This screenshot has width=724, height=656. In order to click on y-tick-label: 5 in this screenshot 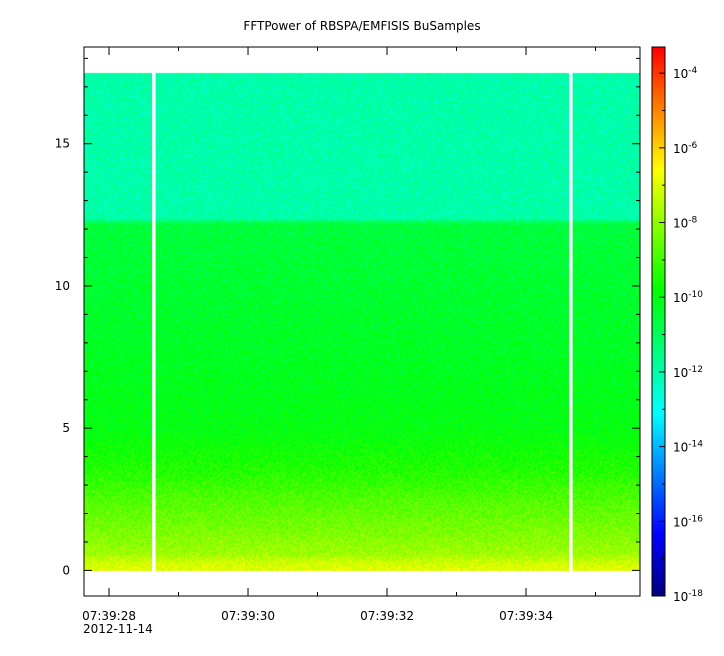, I will do `click(66, 428)`.